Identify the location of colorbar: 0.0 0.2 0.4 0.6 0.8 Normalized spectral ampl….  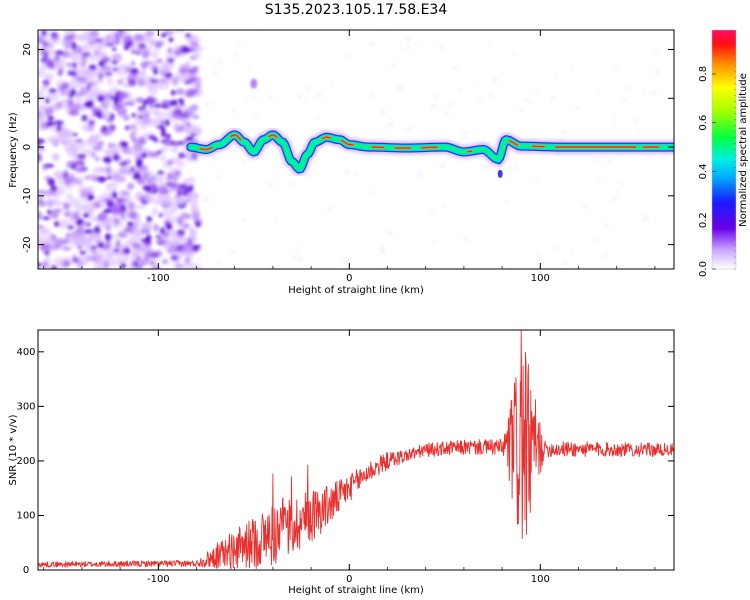
(723, 153).